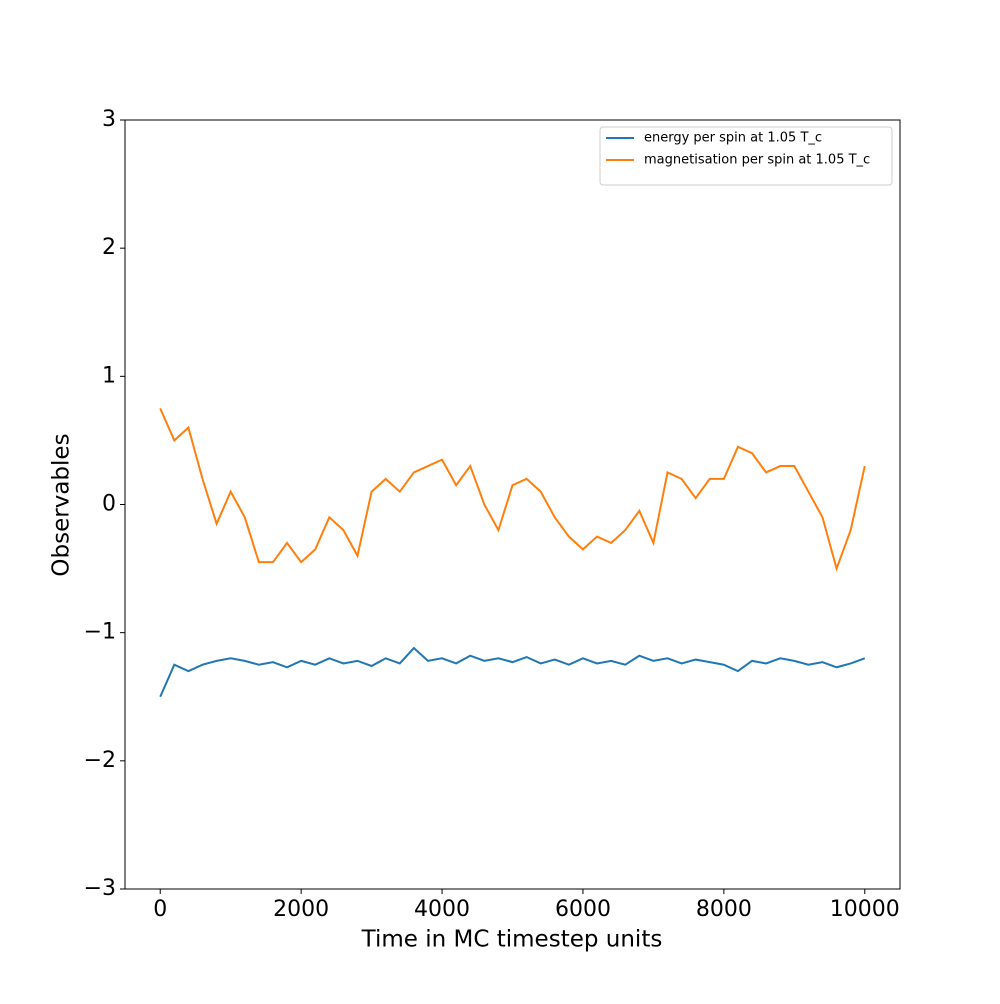 Image resolution: width=1000 pixels, height=1004 pixels. Describe the element at coordinates (301, 909) in the screenshot. I see `x-tick-label: 2000` at that location.